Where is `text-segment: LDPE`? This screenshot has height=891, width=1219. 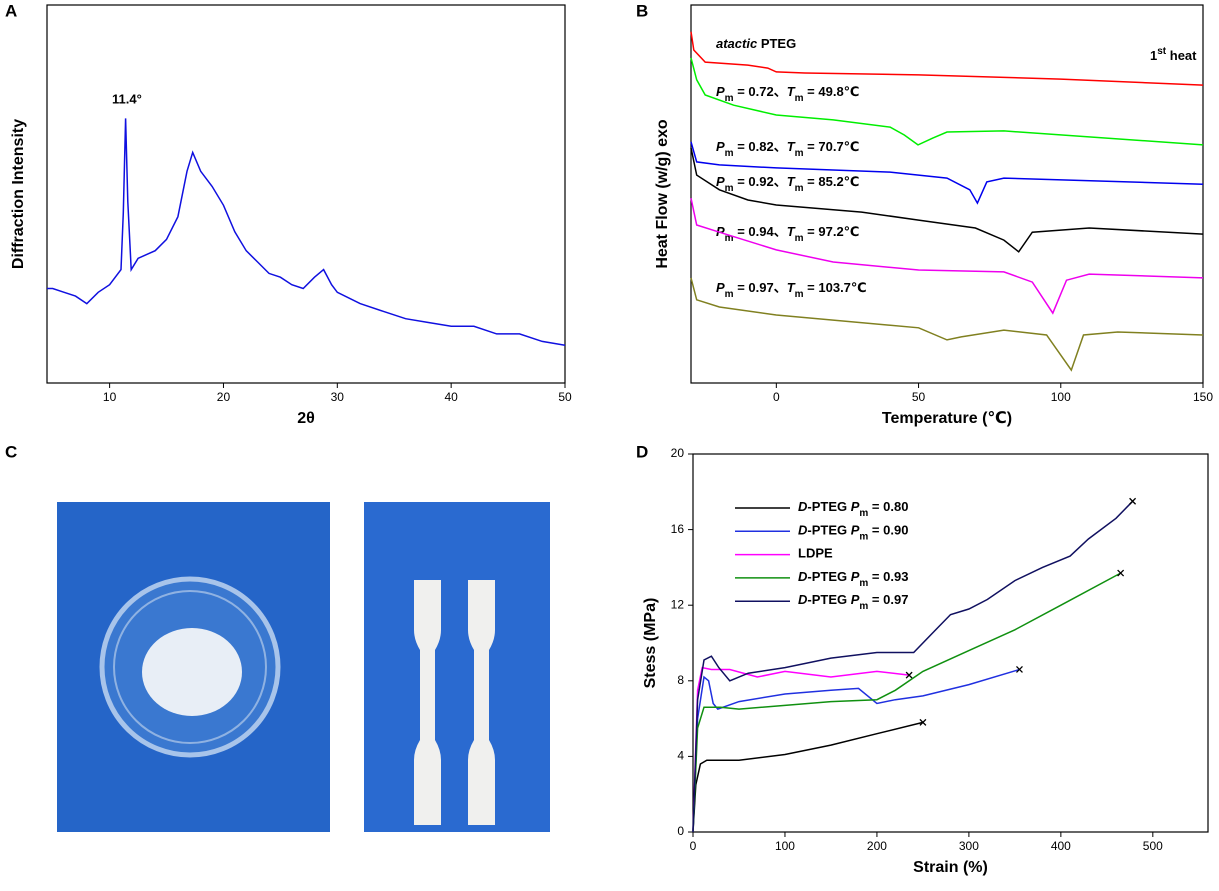
text-segment: LDPE is located at coordinates (815, 553).